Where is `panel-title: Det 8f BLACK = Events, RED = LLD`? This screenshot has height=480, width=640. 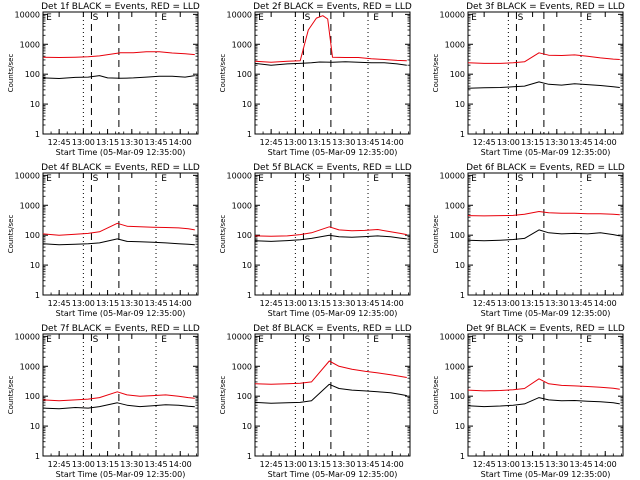 panel-title: Det 8f BLACK = Events, RED = LLD is located at coordinates (332, 329).